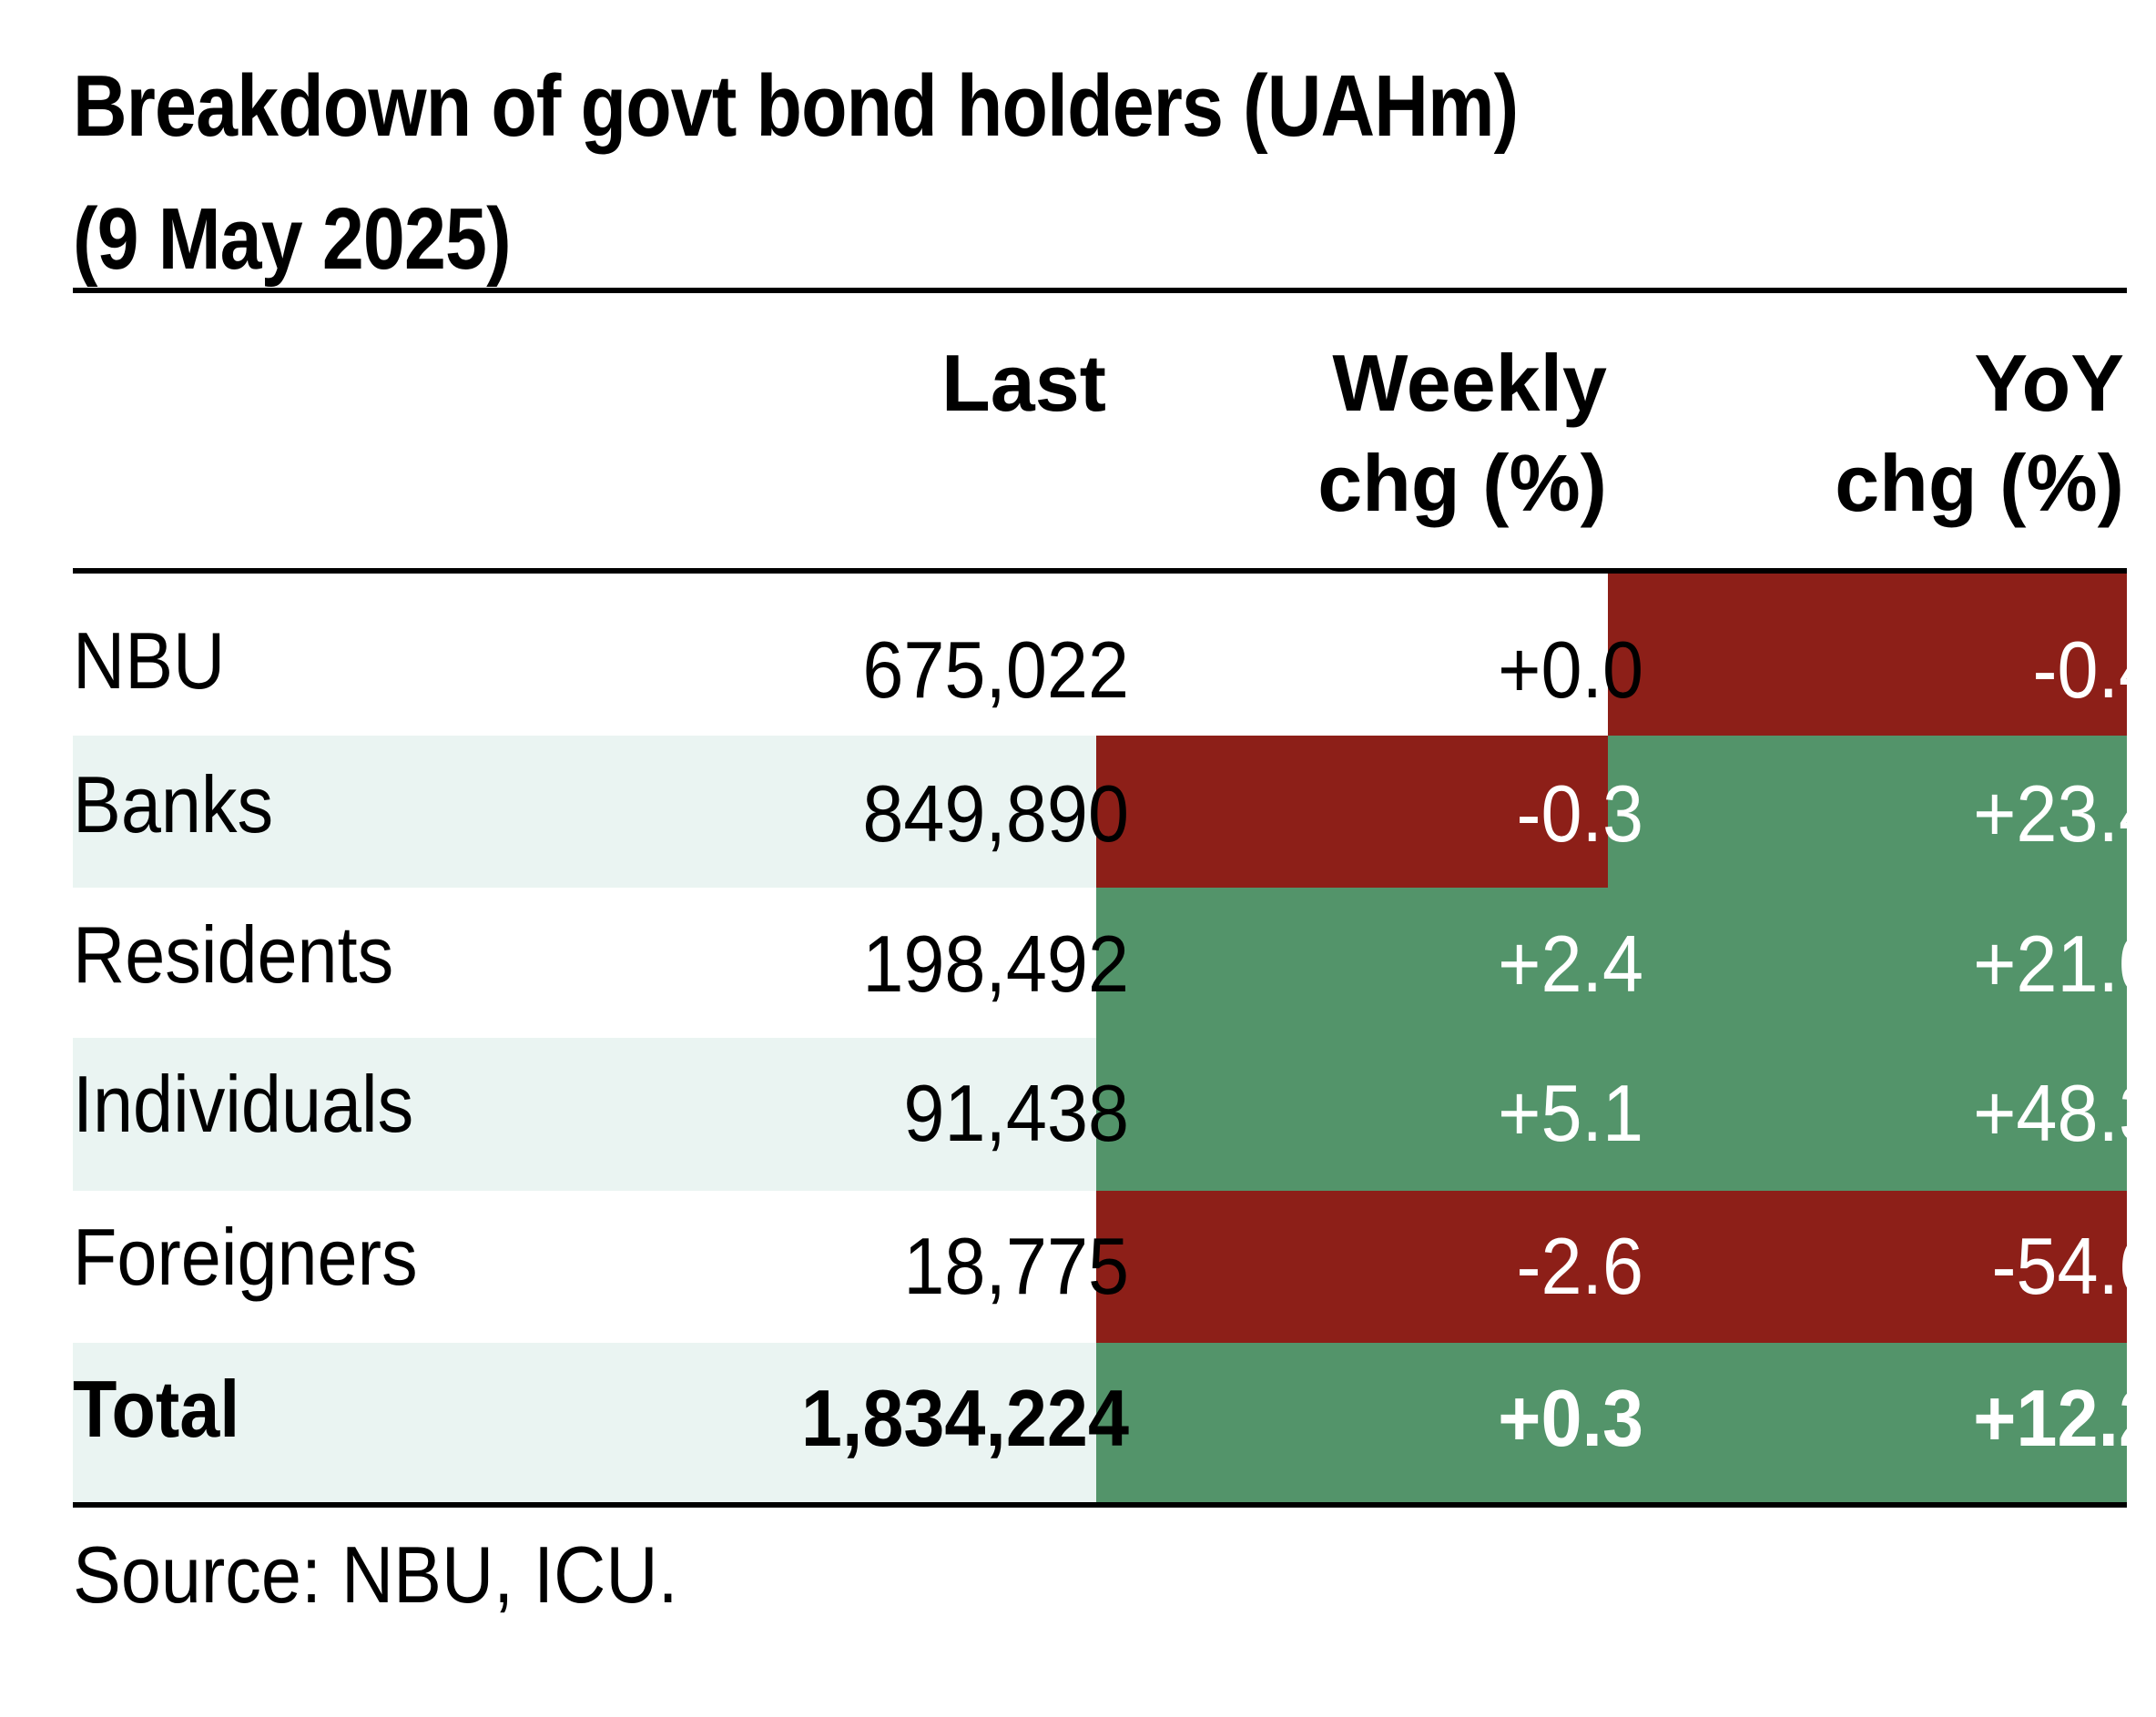  I want to click on table-row: Residents 198,492 +2.4 +21.0, so click(1114, 963).